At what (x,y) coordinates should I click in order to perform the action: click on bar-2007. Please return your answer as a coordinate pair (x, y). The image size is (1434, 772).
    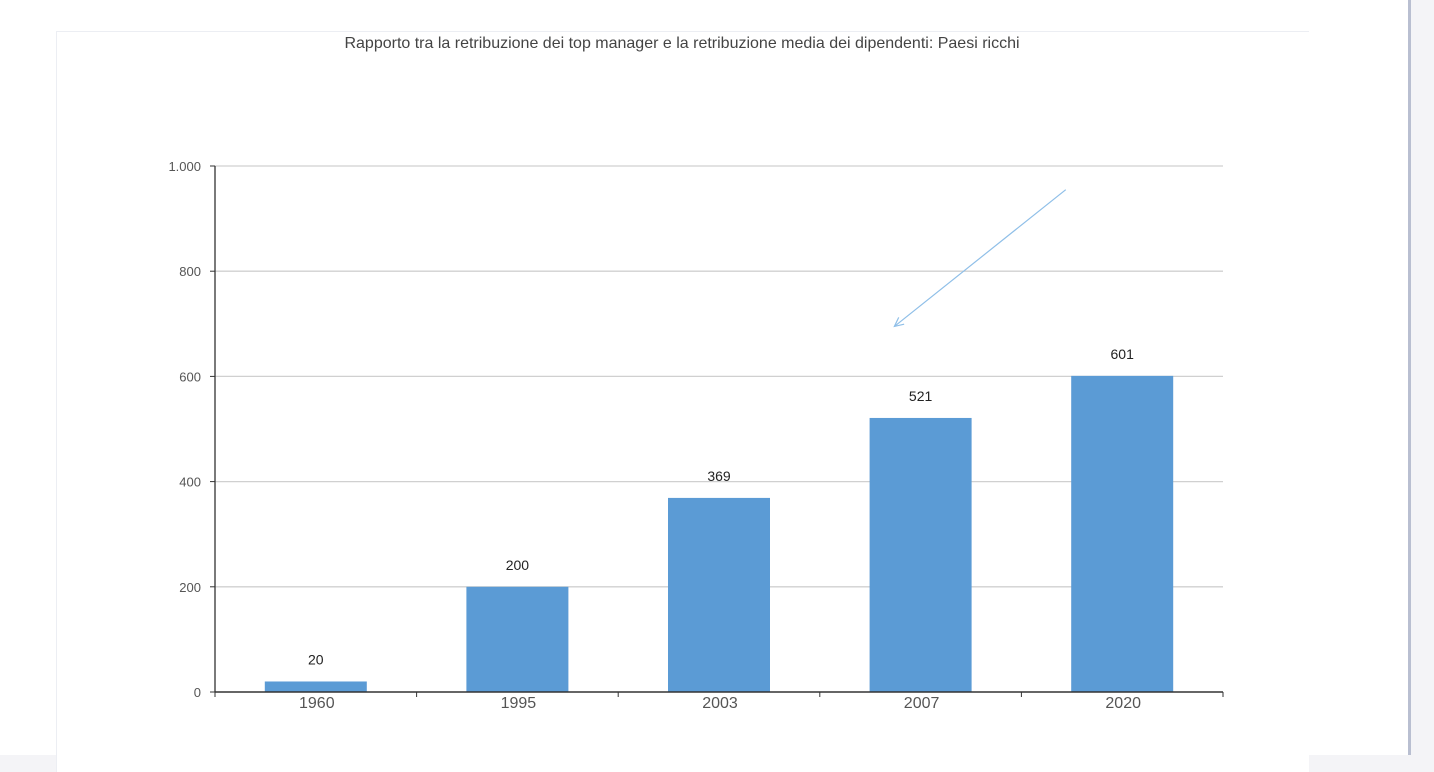
    Looking at the image, I should click on (920, 554).